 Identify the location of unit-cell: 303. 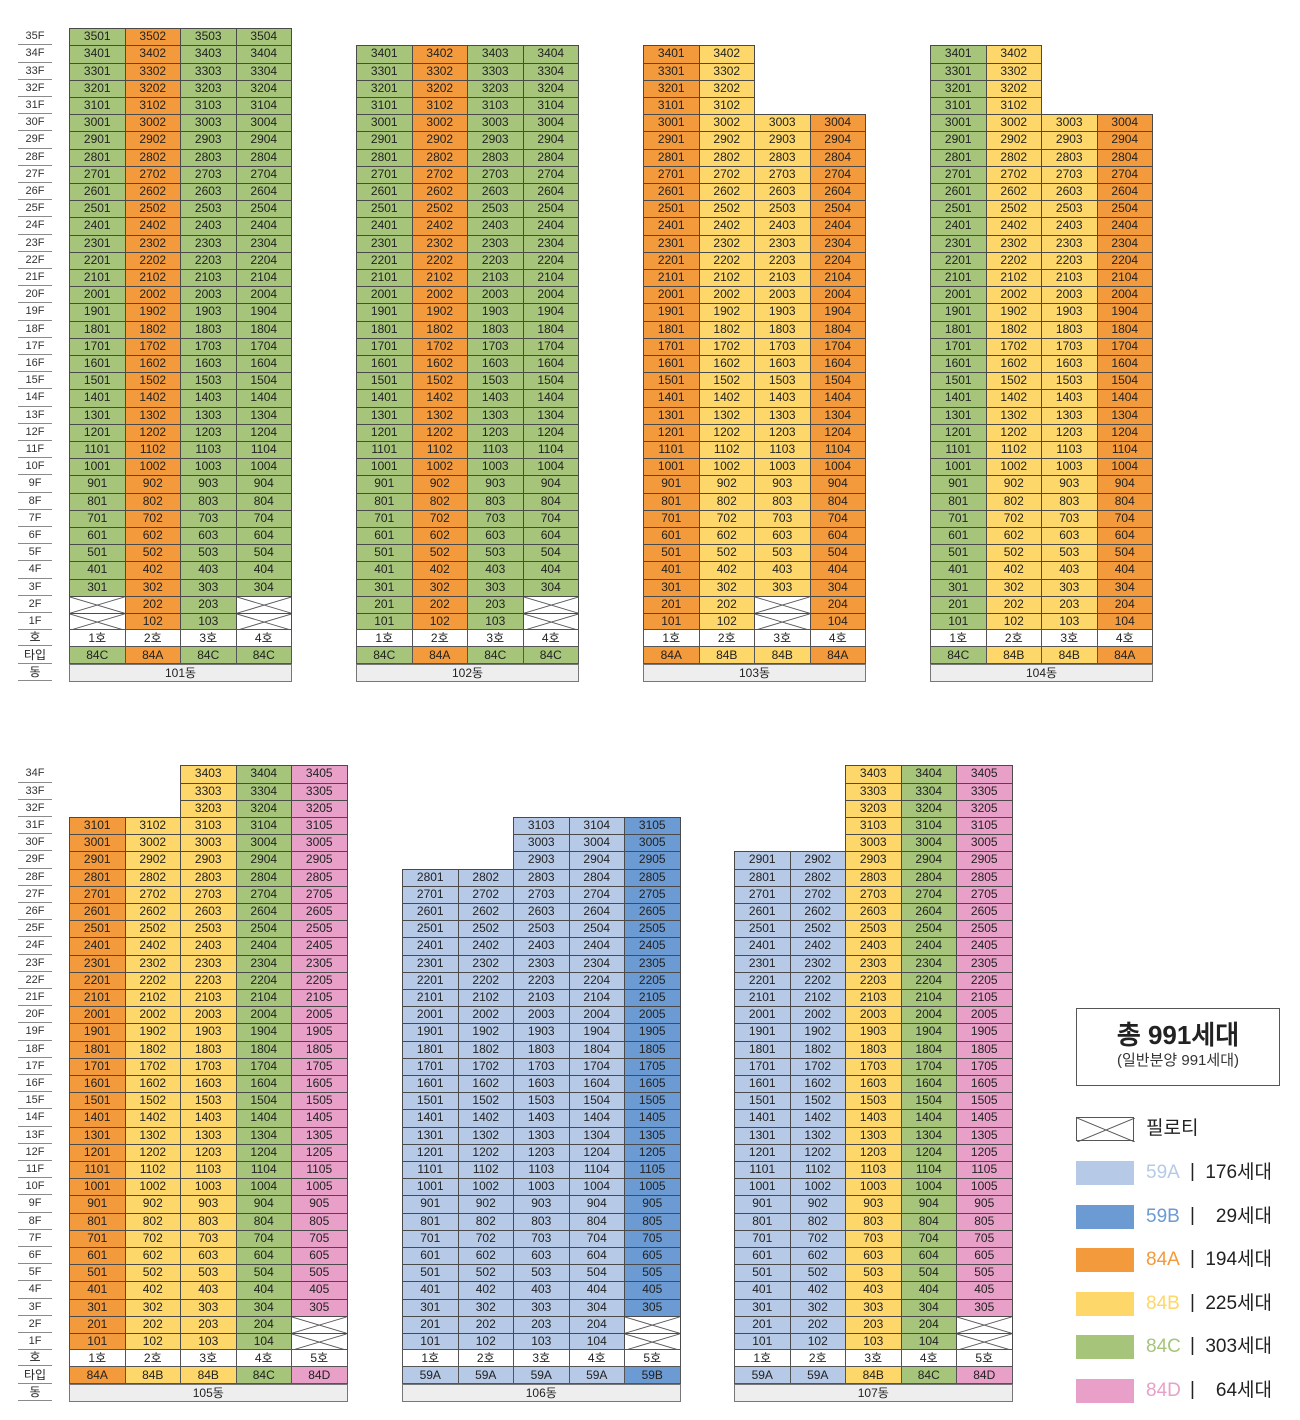
(495, 587).